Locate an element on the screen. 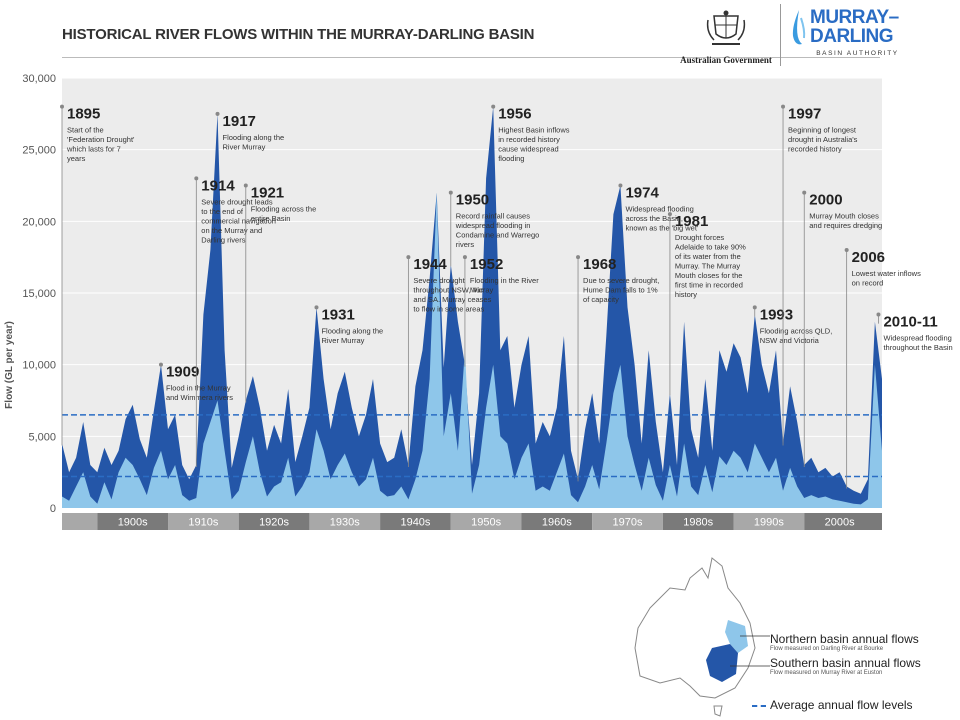  decade-label: 2000s is located at coordinates (840, 523).